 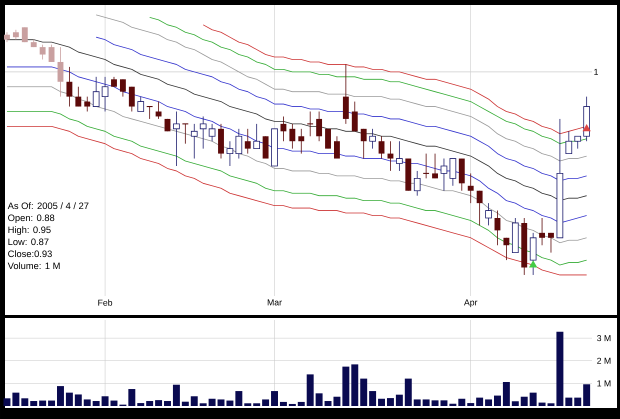 I want to click on x-tick-label: Apr, so click(x=471, y=303).